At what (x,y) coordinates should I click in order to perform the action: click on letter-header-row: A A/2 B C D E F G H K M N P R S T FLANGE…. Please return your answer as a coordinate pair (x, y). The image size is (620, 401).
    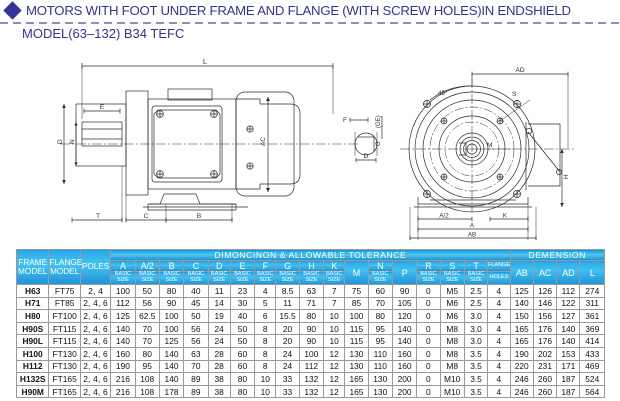
    Looking at the image, I should click on (311, 272).